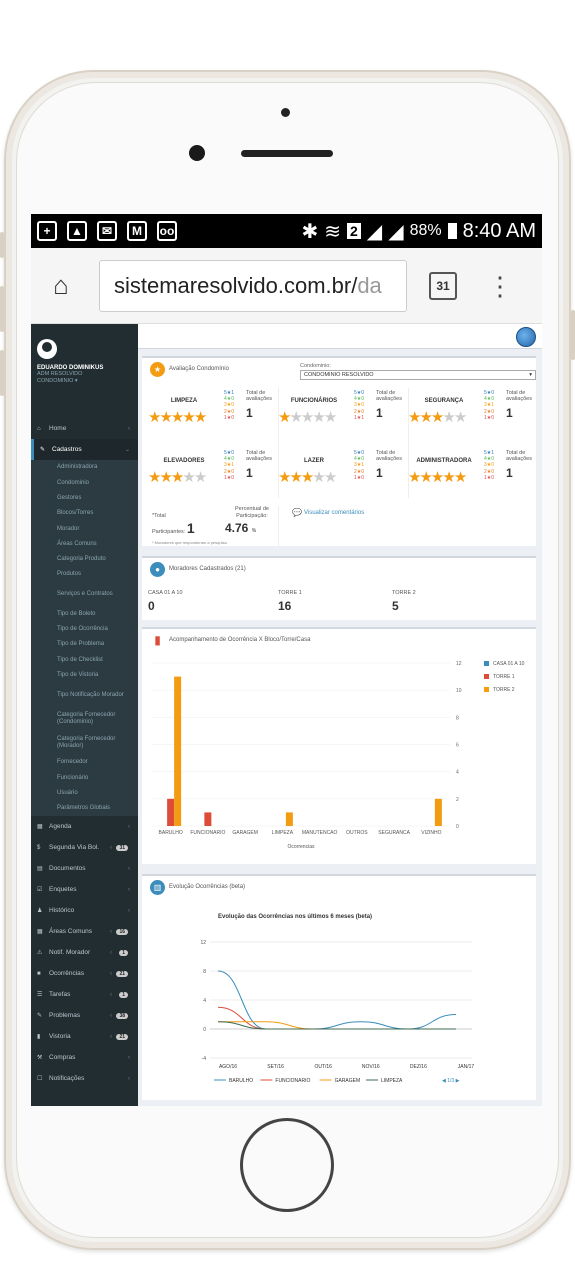 The height and width of the screenshot is (1279, 575). What do you see at coordinates (287, 1165) in the screenshot?
I see `home-button` at bounding box center [287, 1165].